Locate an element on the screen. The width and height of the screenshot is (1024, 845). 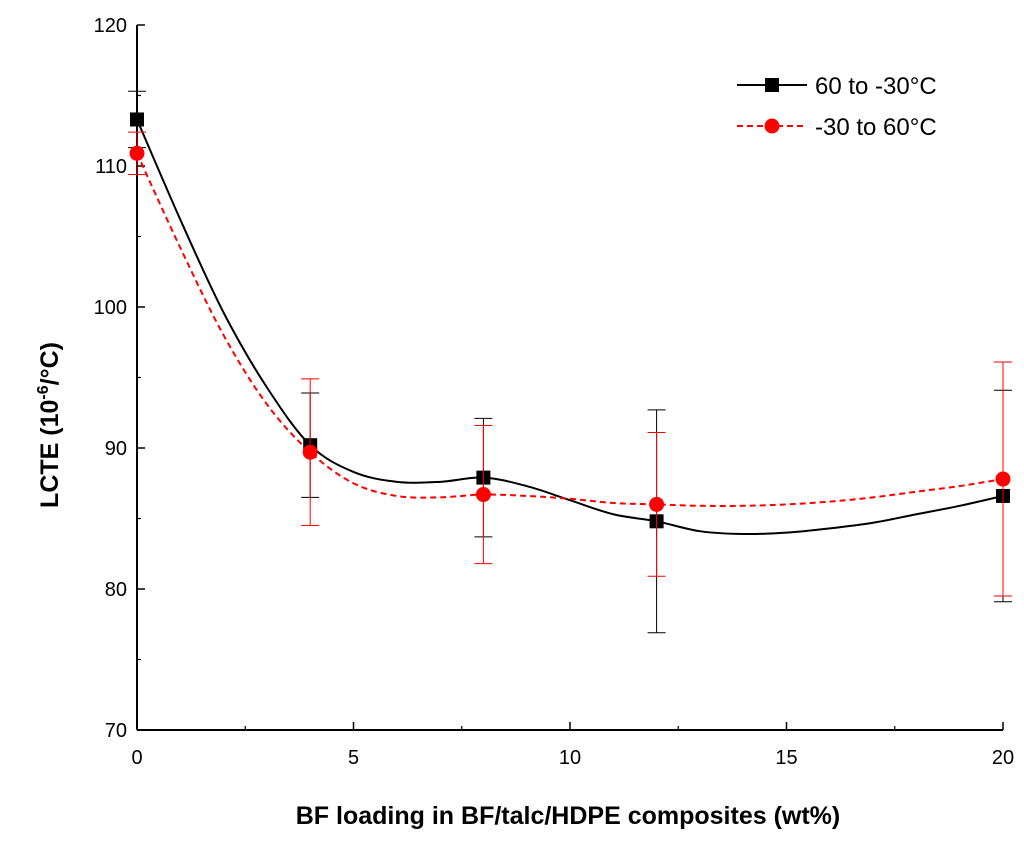
y-axis-title: LCTE (10-6/°C) is located at coordinates (49, 425).